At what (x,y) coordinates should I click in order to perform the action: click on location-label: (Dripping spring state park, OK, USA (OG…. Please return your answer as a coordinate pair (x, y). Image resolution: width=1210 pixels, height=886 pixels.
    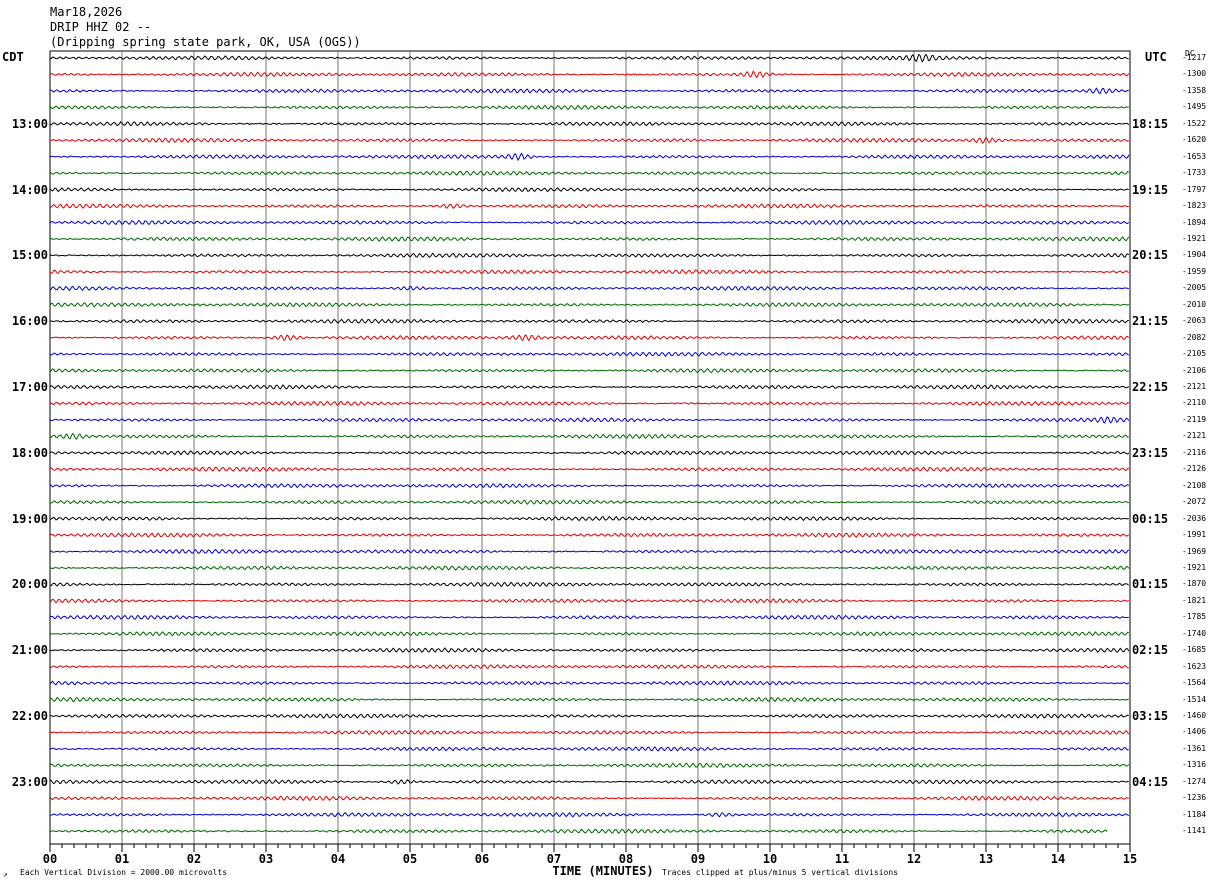
    Looking at the image, I should click on (205, 42).